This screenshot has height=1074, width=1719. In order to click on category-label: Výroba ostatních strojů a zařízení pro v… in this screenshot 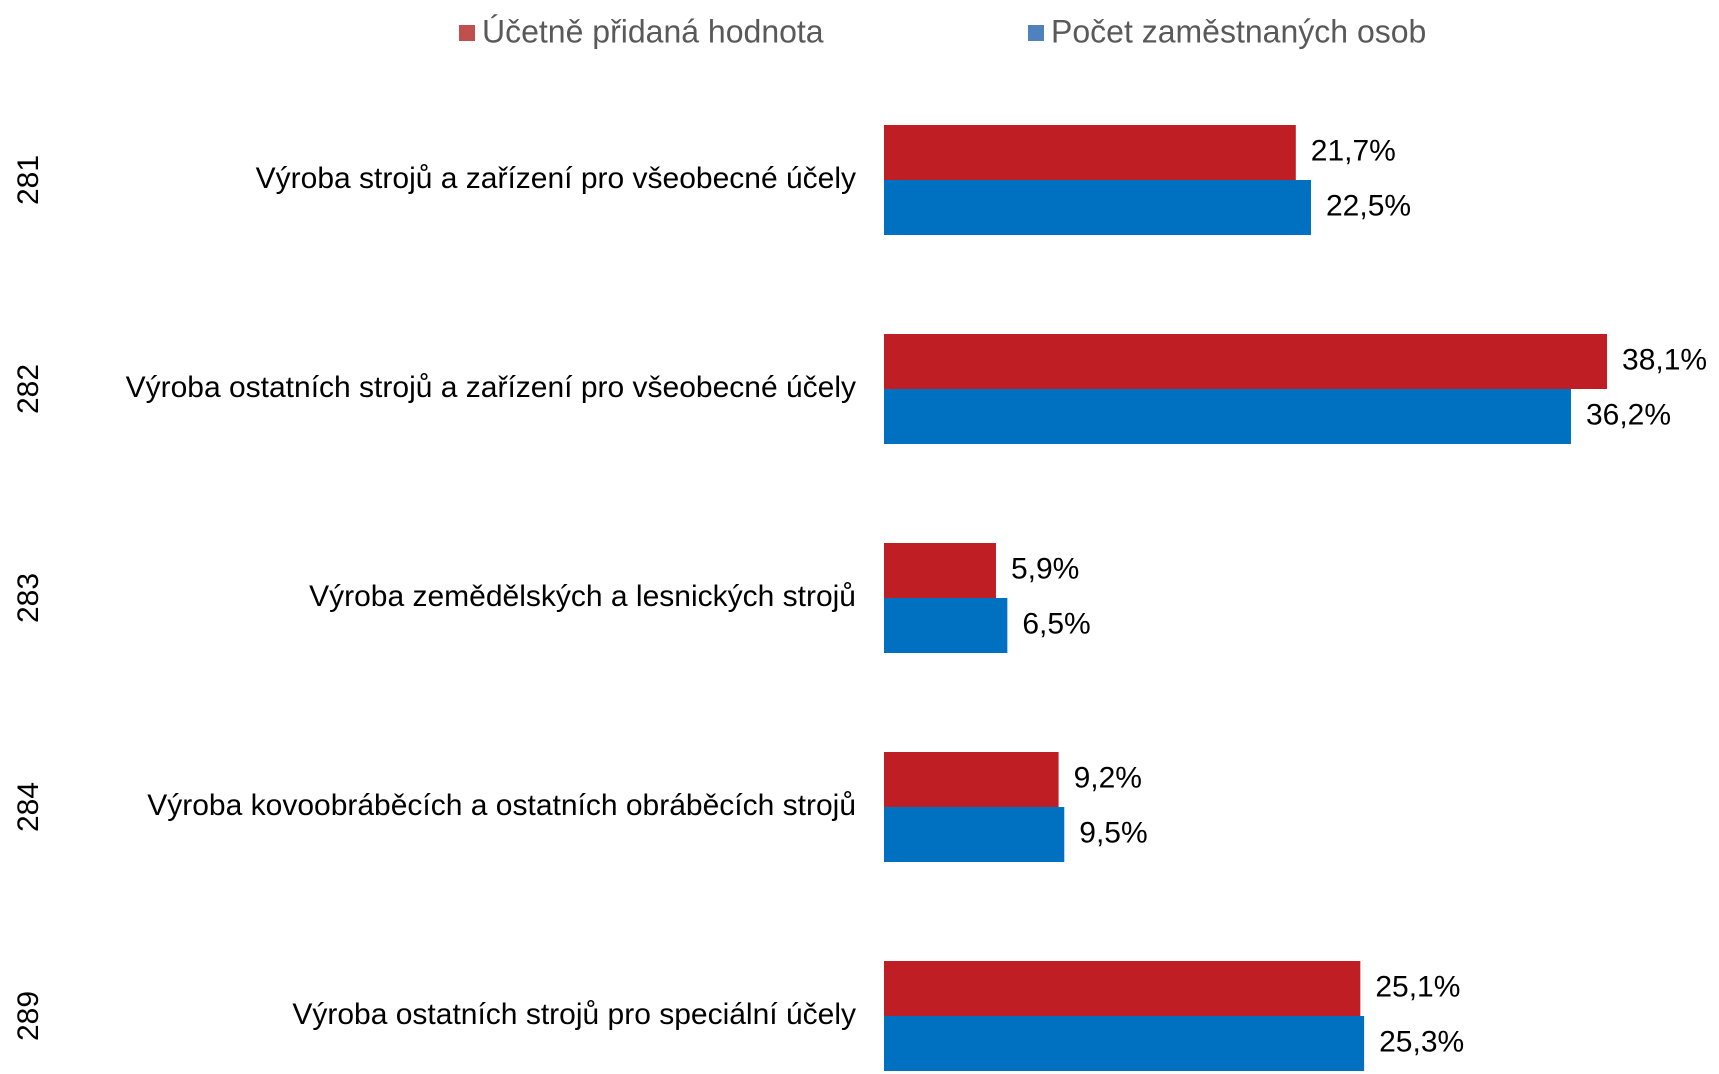, I will do `click(491, 387)`.